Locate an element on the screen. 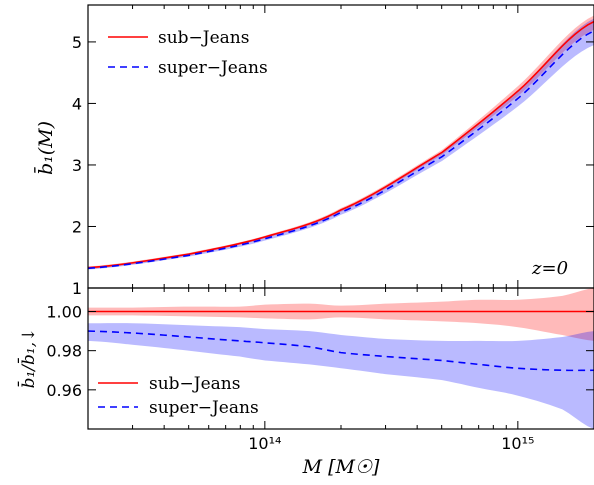 Image resolution: width=594 pixels, height=485 pixels. top-legend-label-super: super−Jeans is located at coordinates (213, 68).